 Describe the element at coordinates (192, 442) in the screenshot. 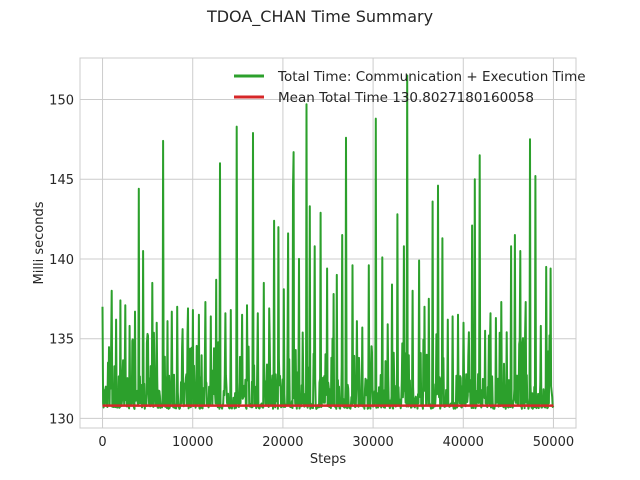

I see `x-tick-label: 10000` at that location.